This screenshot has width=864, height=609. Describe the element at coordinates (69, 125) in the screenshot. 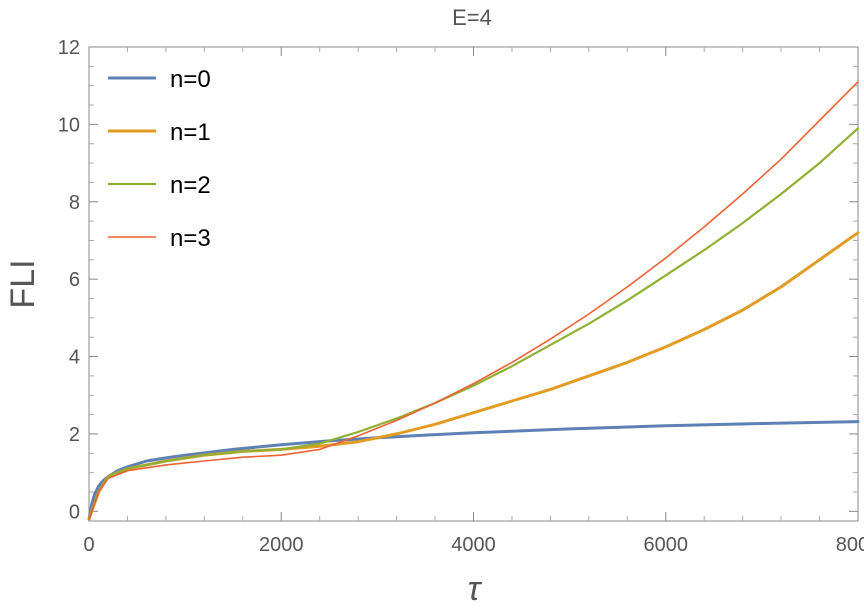

I see `y-tick-label: 10` at that location.